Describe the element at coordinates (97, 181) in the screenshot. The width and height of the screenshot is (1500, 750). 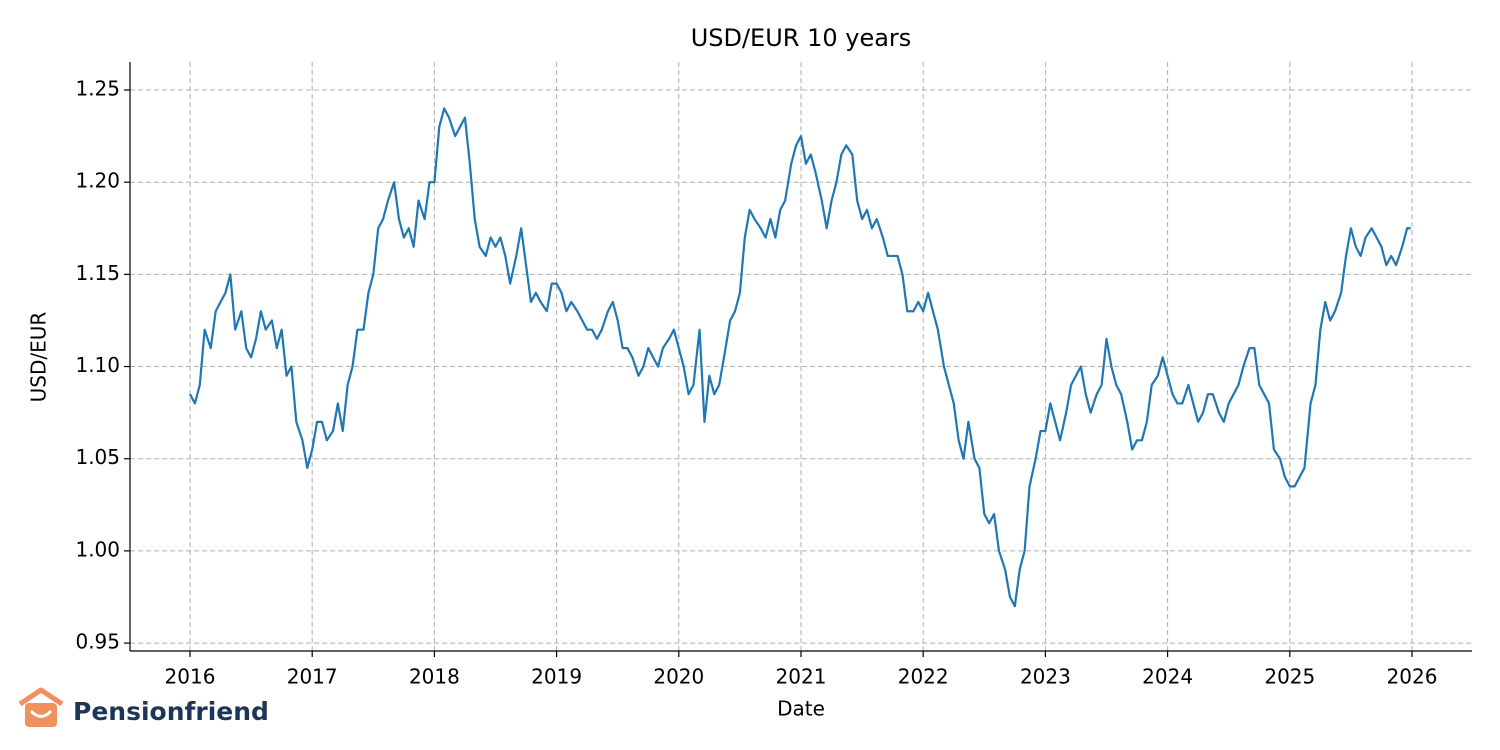
I see `y-tick-label: 1.20` at that location.